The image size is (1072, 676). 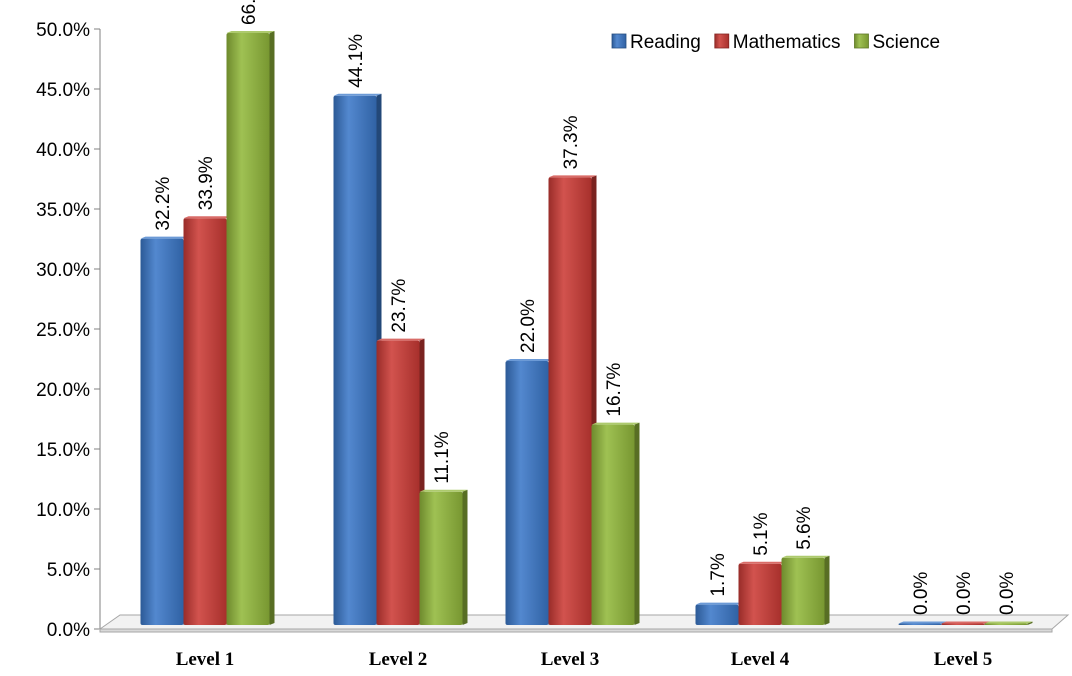 What do you see at coordinates (399, 306) in the screenshot?
I see `data-label: 23.7%` at bounding box center [399, 306].